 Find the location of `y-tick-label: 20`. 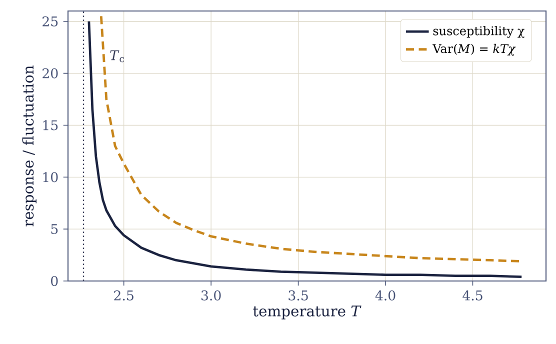

y-tick-label: 20 is located at coordinates (50, 73).